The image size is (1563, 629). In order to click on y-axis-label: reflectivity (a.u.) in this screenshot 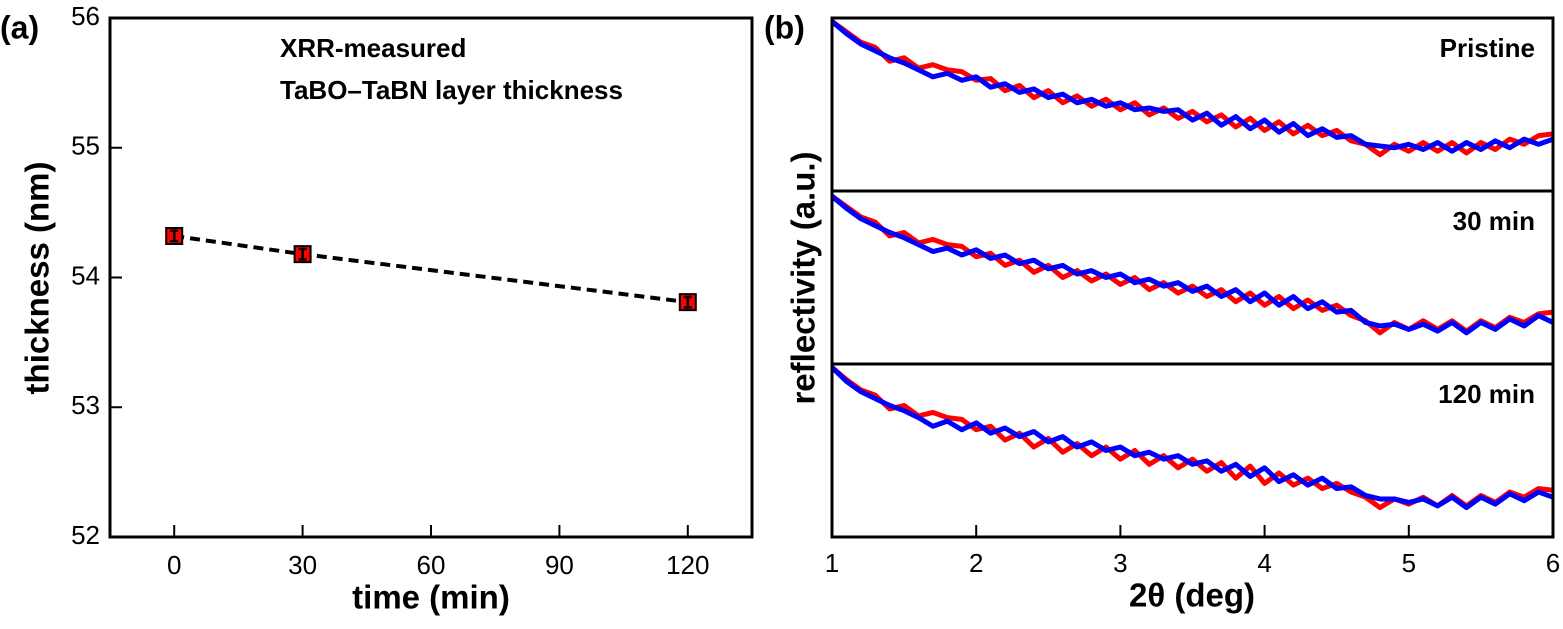, I will do `click(803, 277)`.